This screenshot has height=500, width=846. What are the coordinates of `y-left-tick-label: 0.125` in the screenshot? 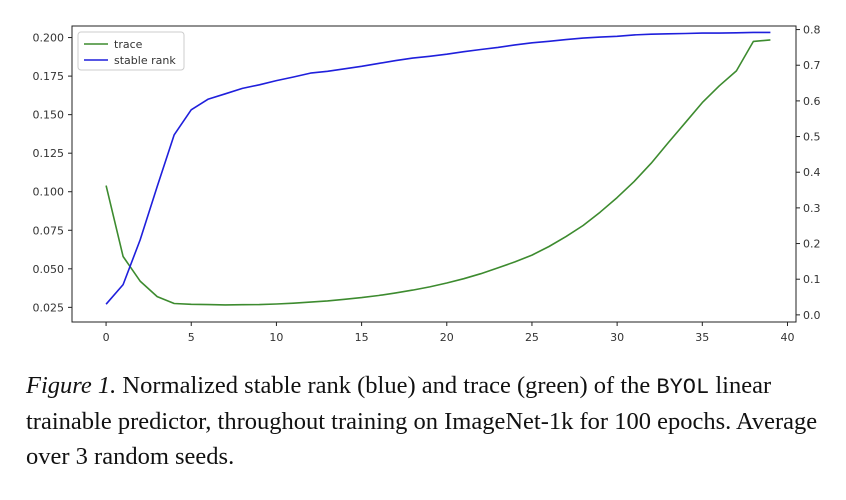 It's located at (49, 153).